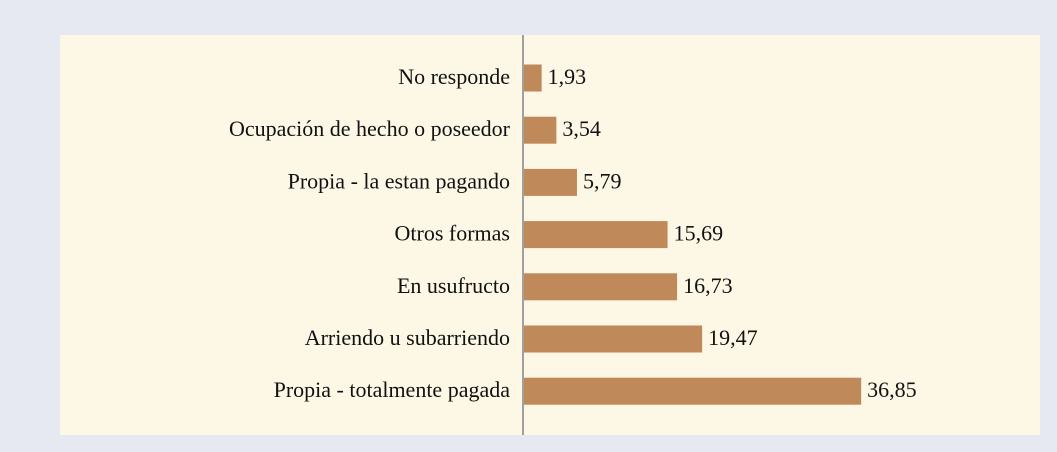 The height and width of the screenshot is (452, 1057). Describe the element at coordinates (733, 337) in the screenshot. I see `value-label: 19,47` at that location.